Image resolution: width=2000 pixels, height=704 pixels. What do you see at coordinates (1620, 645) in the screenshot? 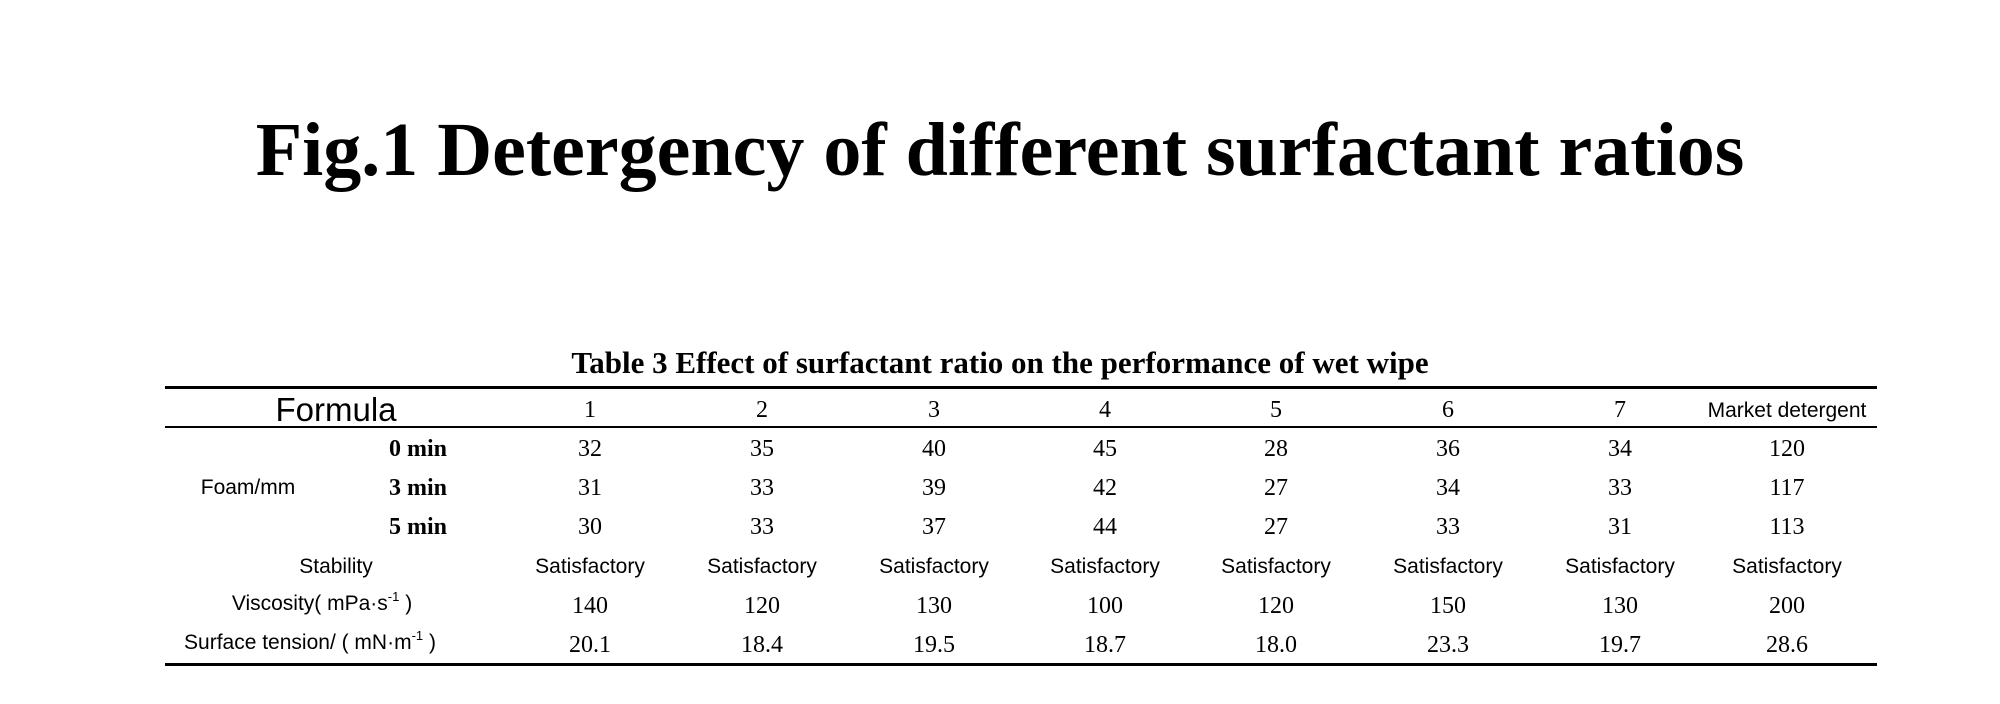
I see `surface-tension-value: 19.7` at bounding box center [1620, 645].